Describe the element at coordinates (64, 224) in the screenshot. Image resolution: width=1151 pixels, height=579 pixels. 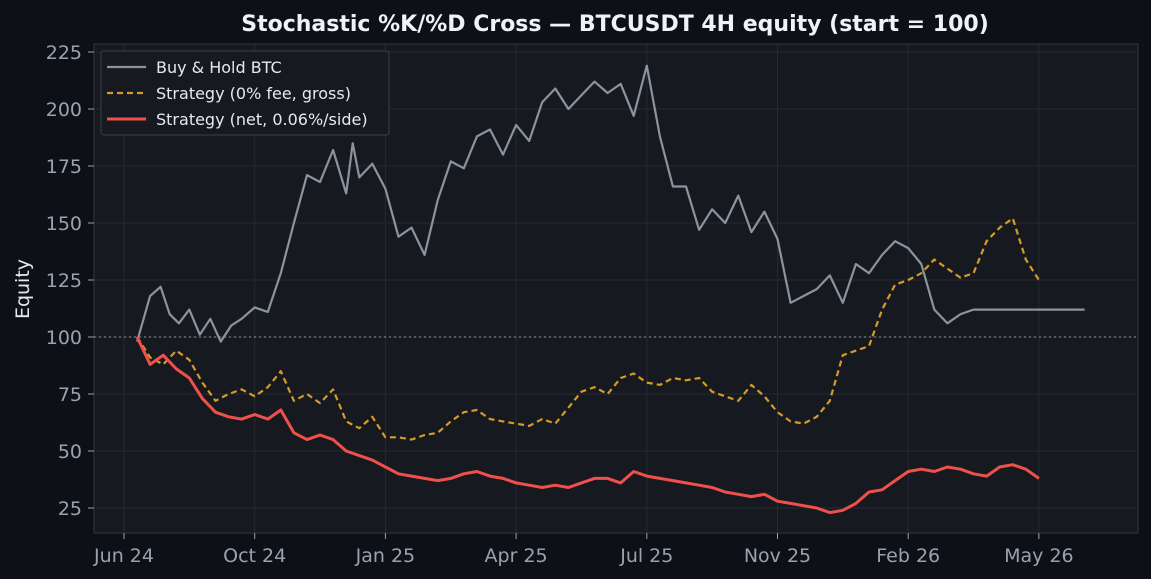
I see `y-tick-label: 150` at that location.